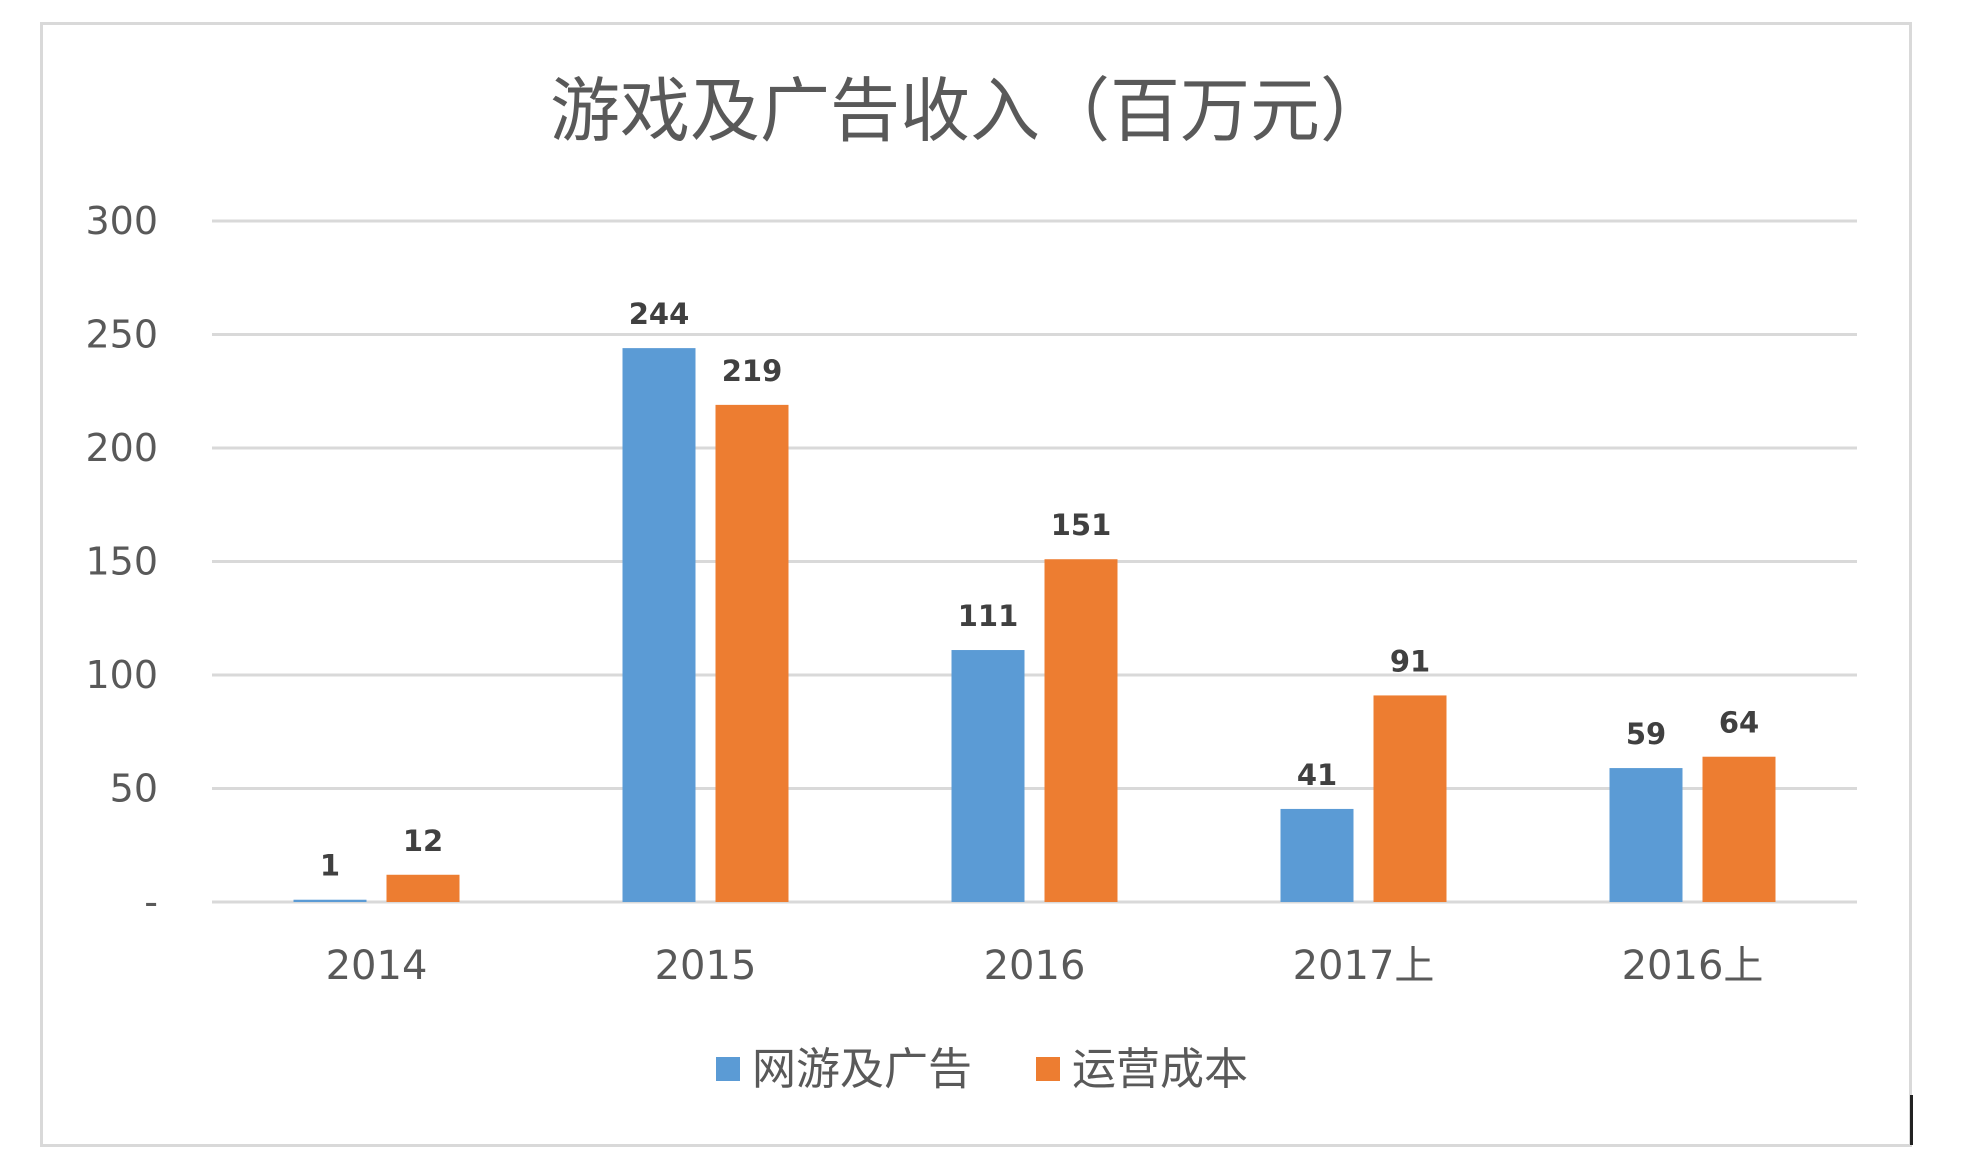  I want to click on y-axis-ticks: - 50 100 150 200 250 300, so click(121, 561).